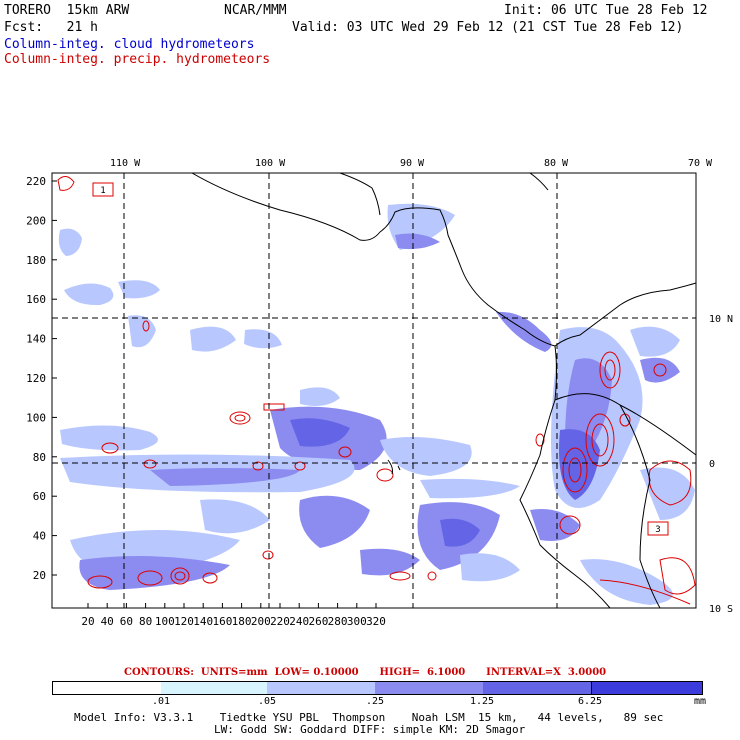  I want to click on lon-label: 80 W, so click(556, 163).